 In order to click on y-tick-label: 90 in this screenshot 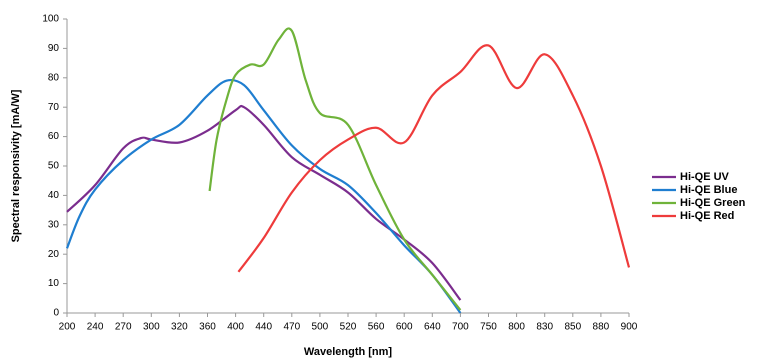, I will do `click(54, 48)`.